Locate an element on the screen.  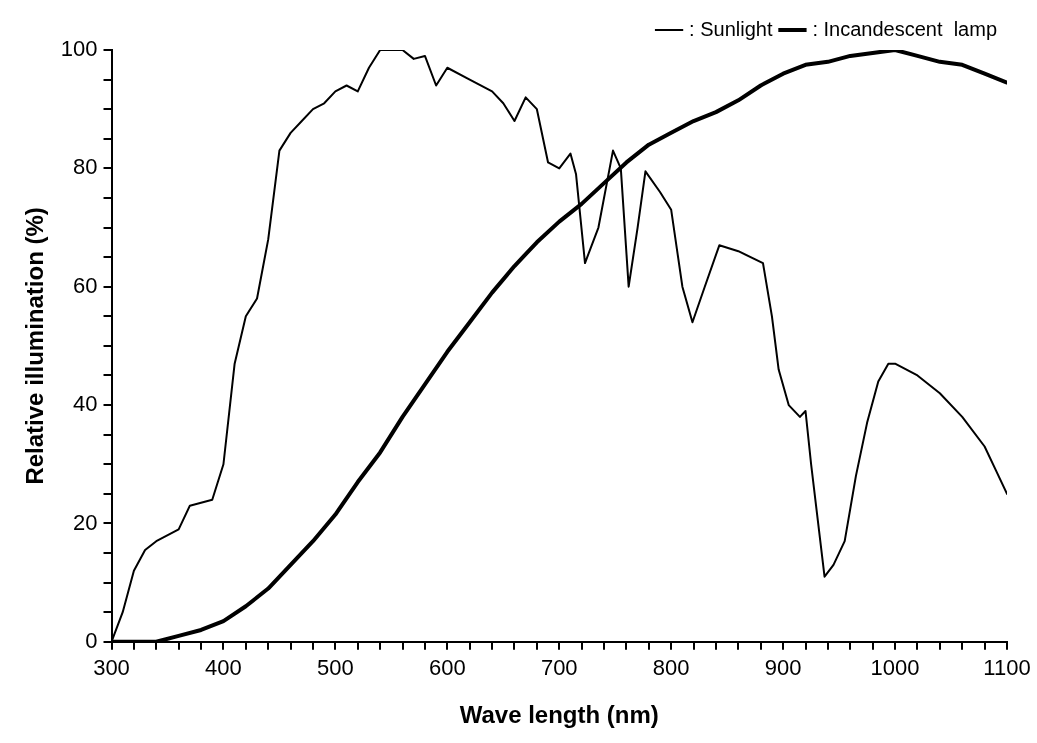
y-tick-label: 60 is located at coordinates (85, 285).